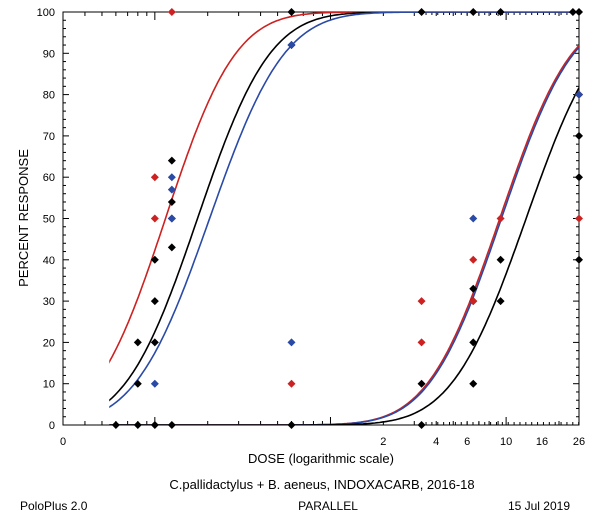 The width and height of the screenshot is (600, 524). I want to click on y-tick-label: 40, so click(49, 261).